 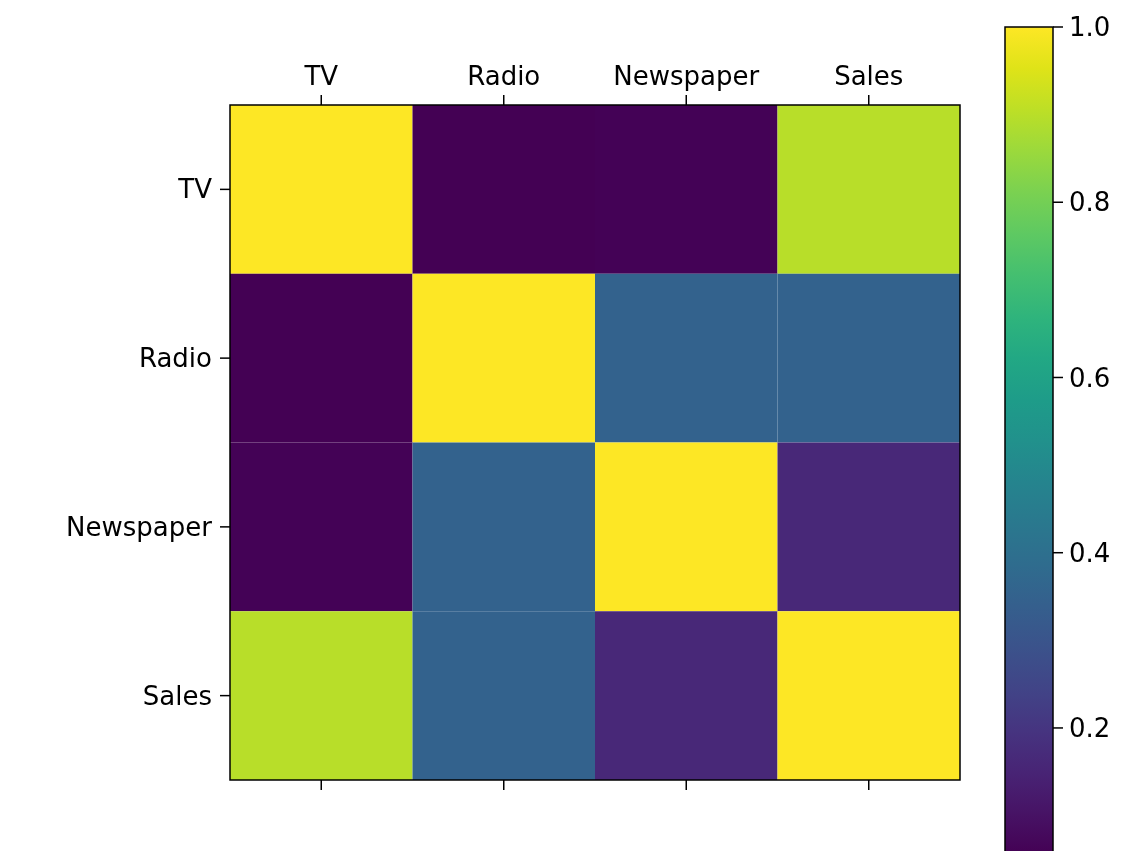 I want to click on x-tick-label: TV, so click(x=321, y=76).